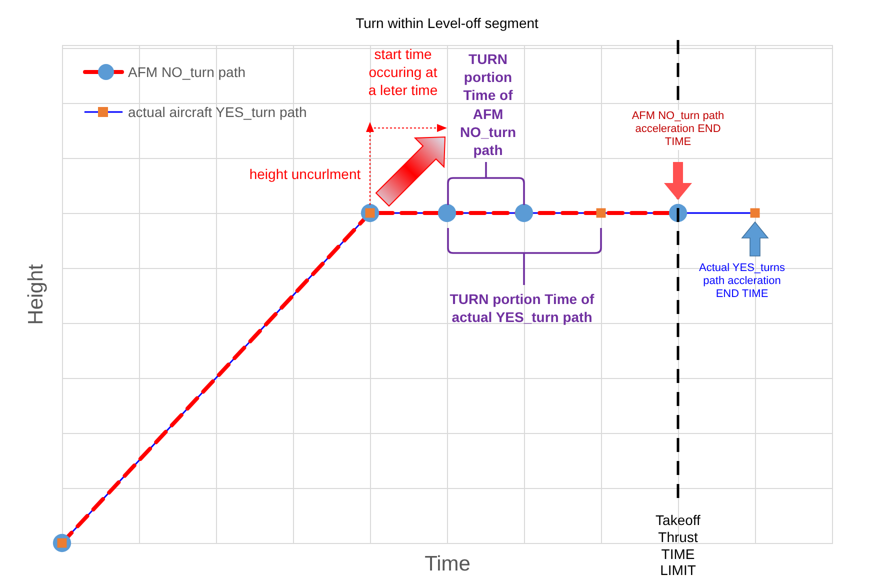  I want to click on text: start time occuring at a leter time, so click(403, 72).